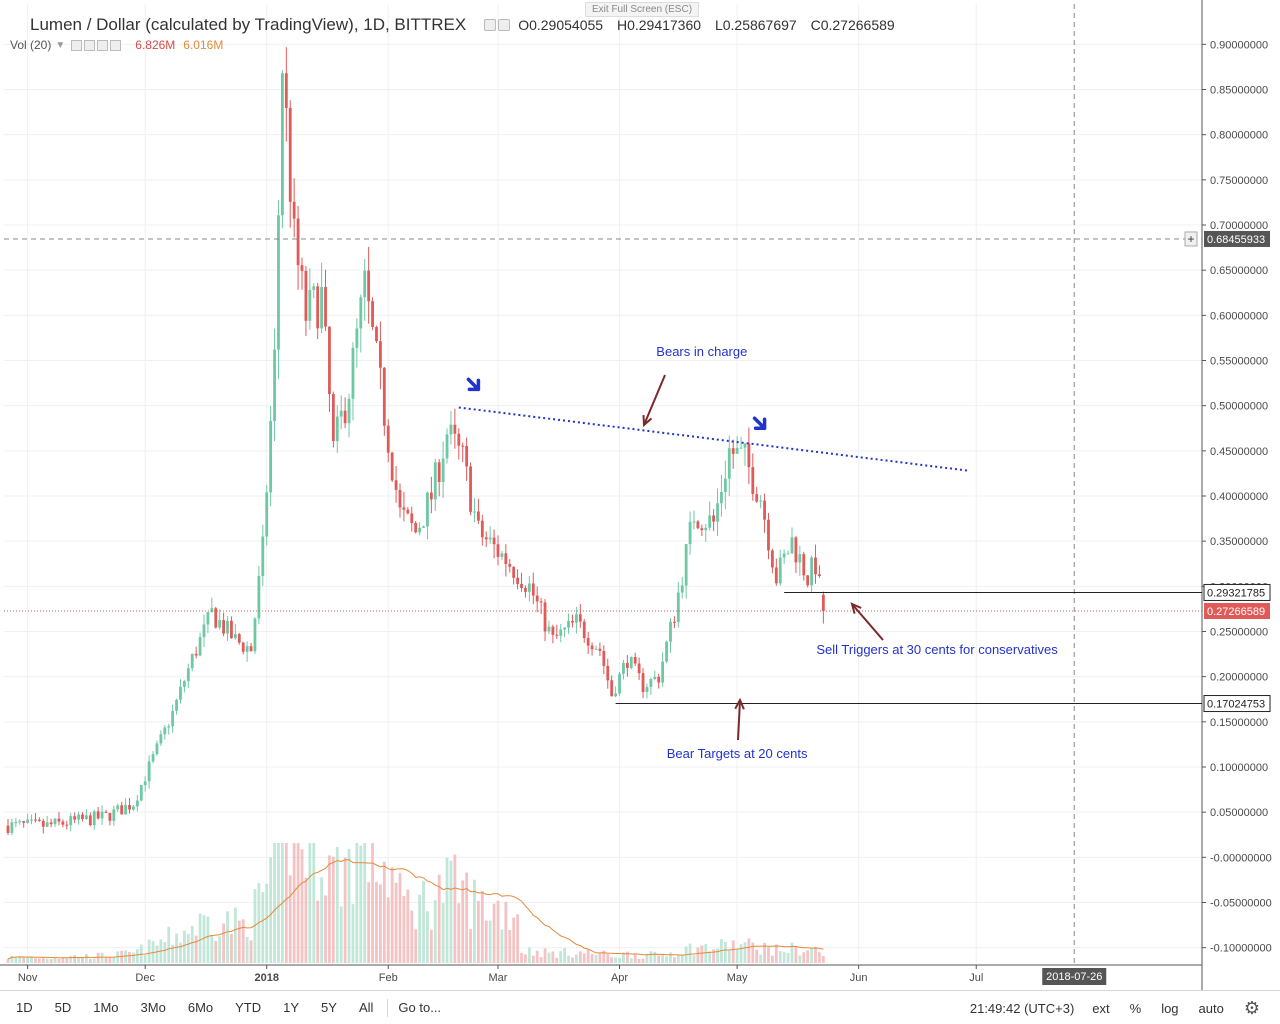 This screenshot has width=1280, height=1024. I want to click on time-tick-label: 2018, so click(266, 978).